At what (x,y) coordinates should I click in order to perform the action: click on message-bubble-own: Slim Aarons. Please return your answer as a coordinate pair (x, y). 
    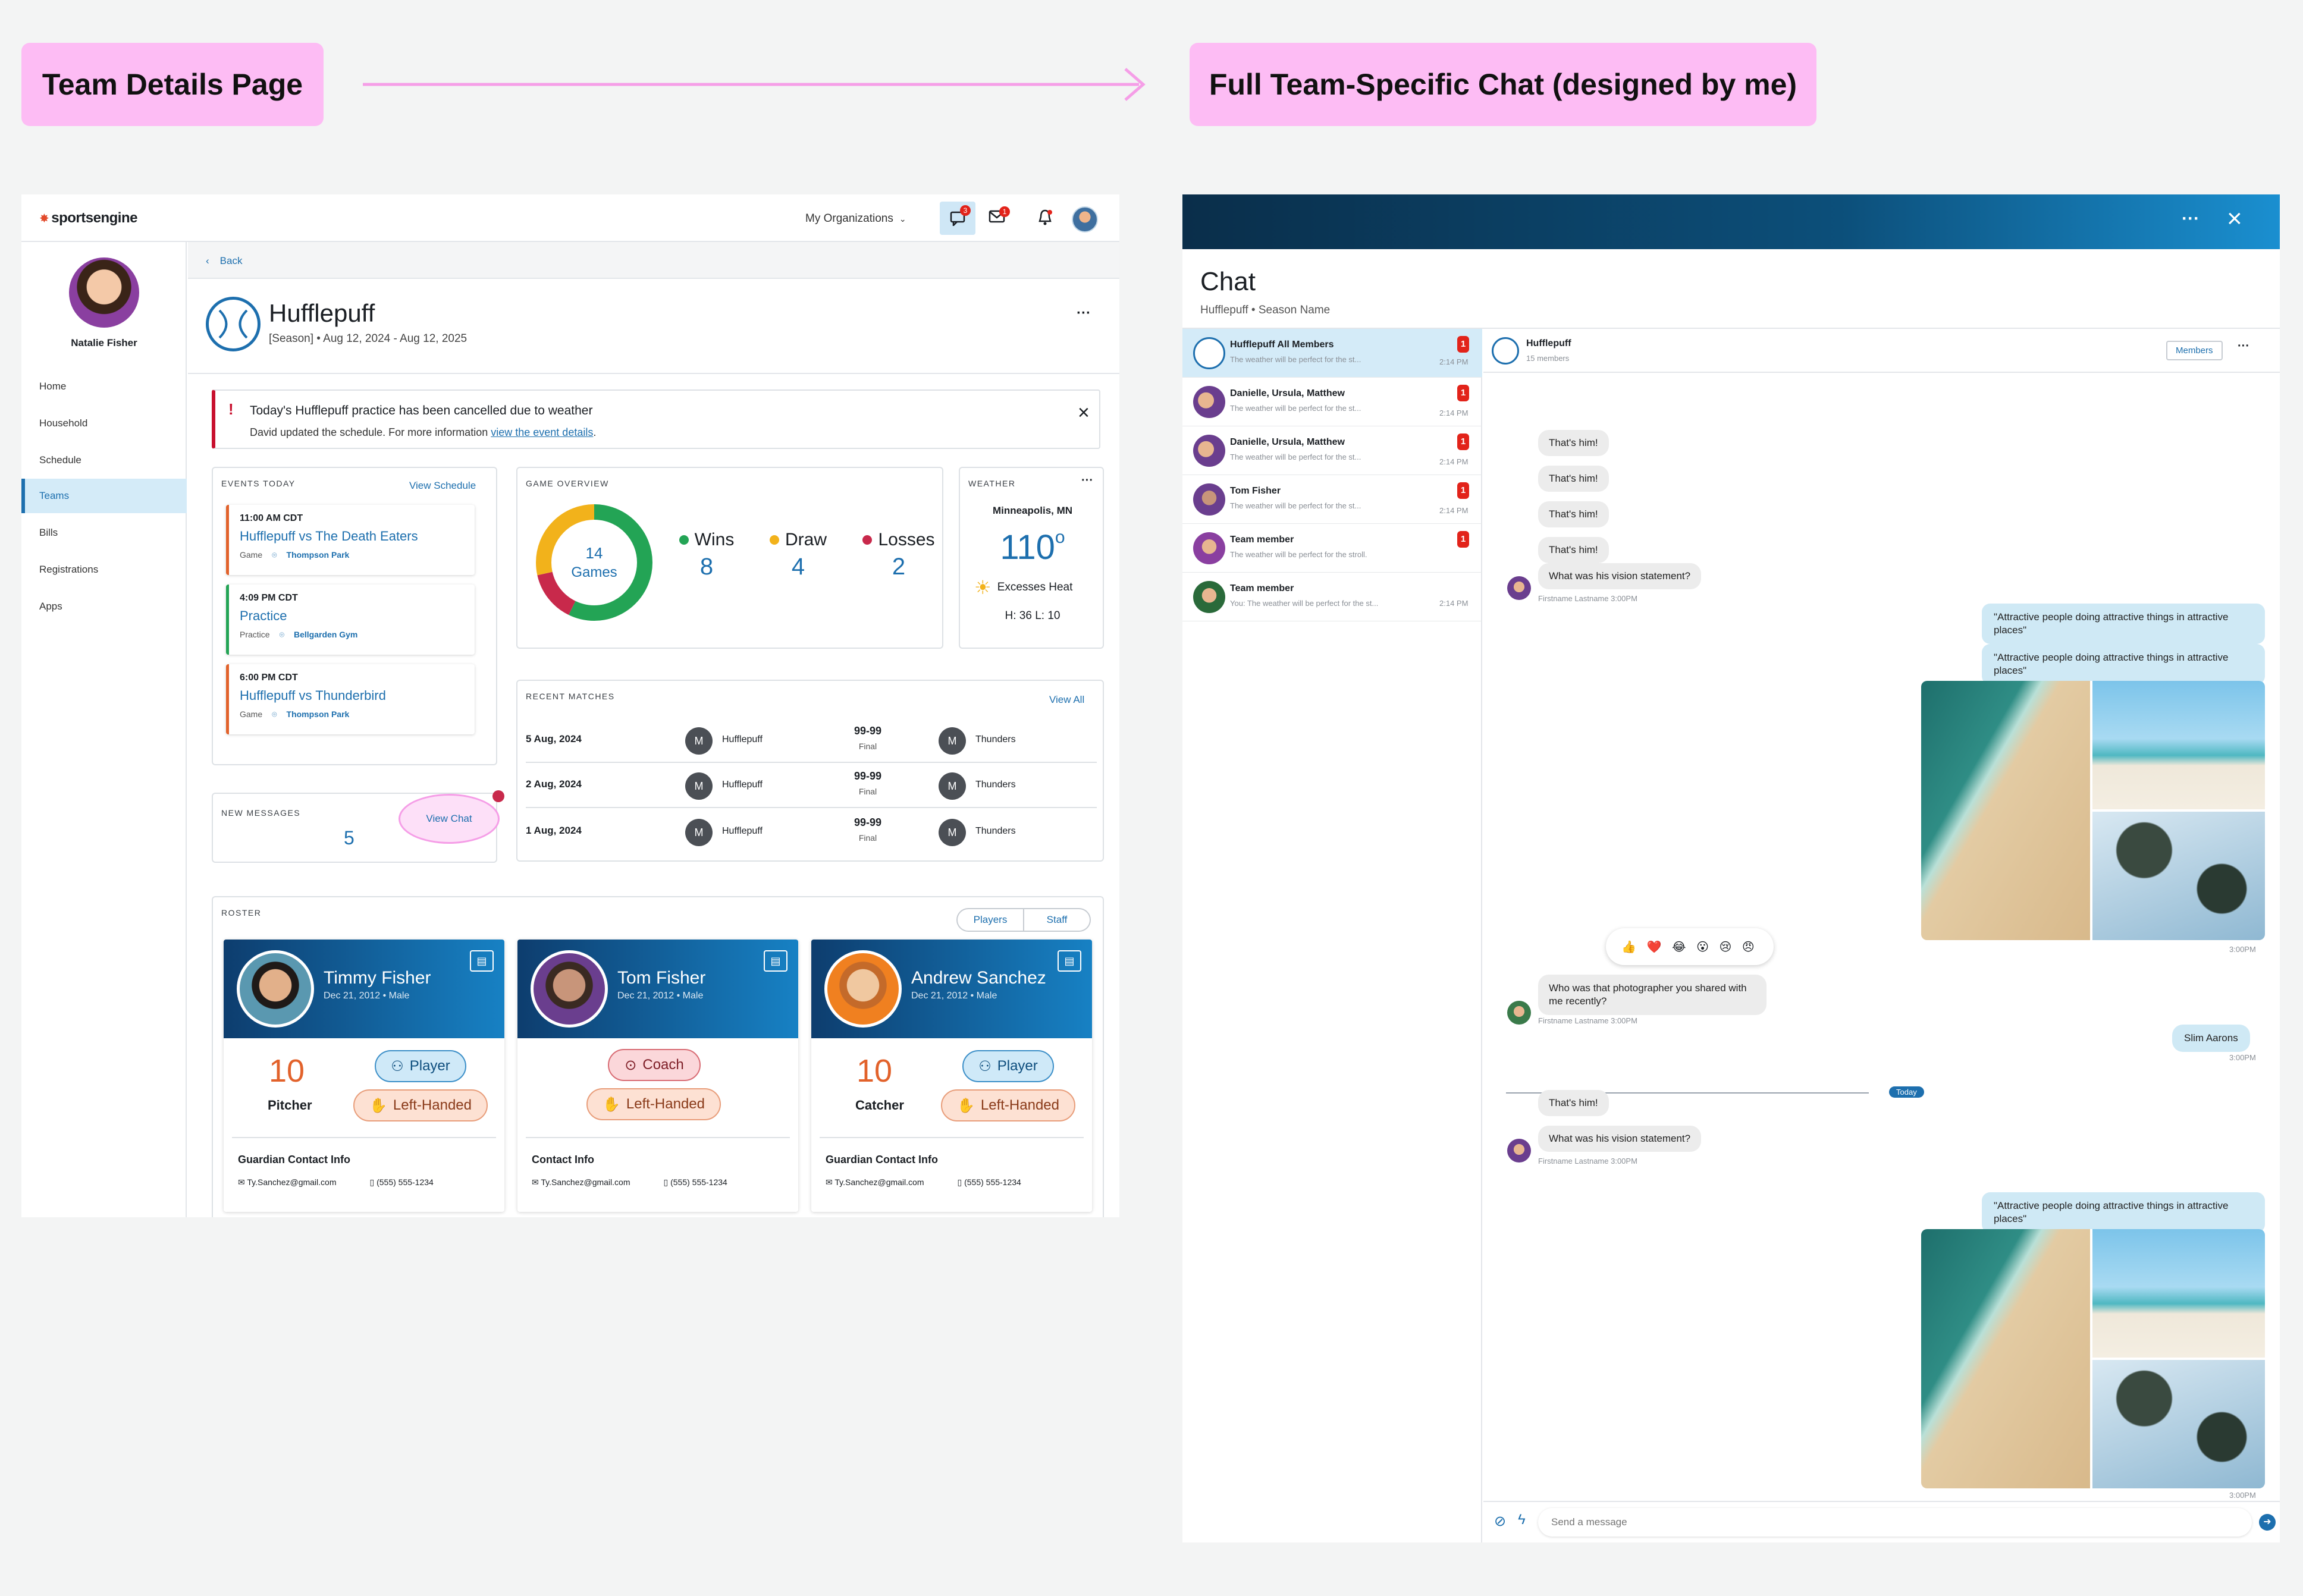
    Looking at the image, I should click on (2211, 1038).